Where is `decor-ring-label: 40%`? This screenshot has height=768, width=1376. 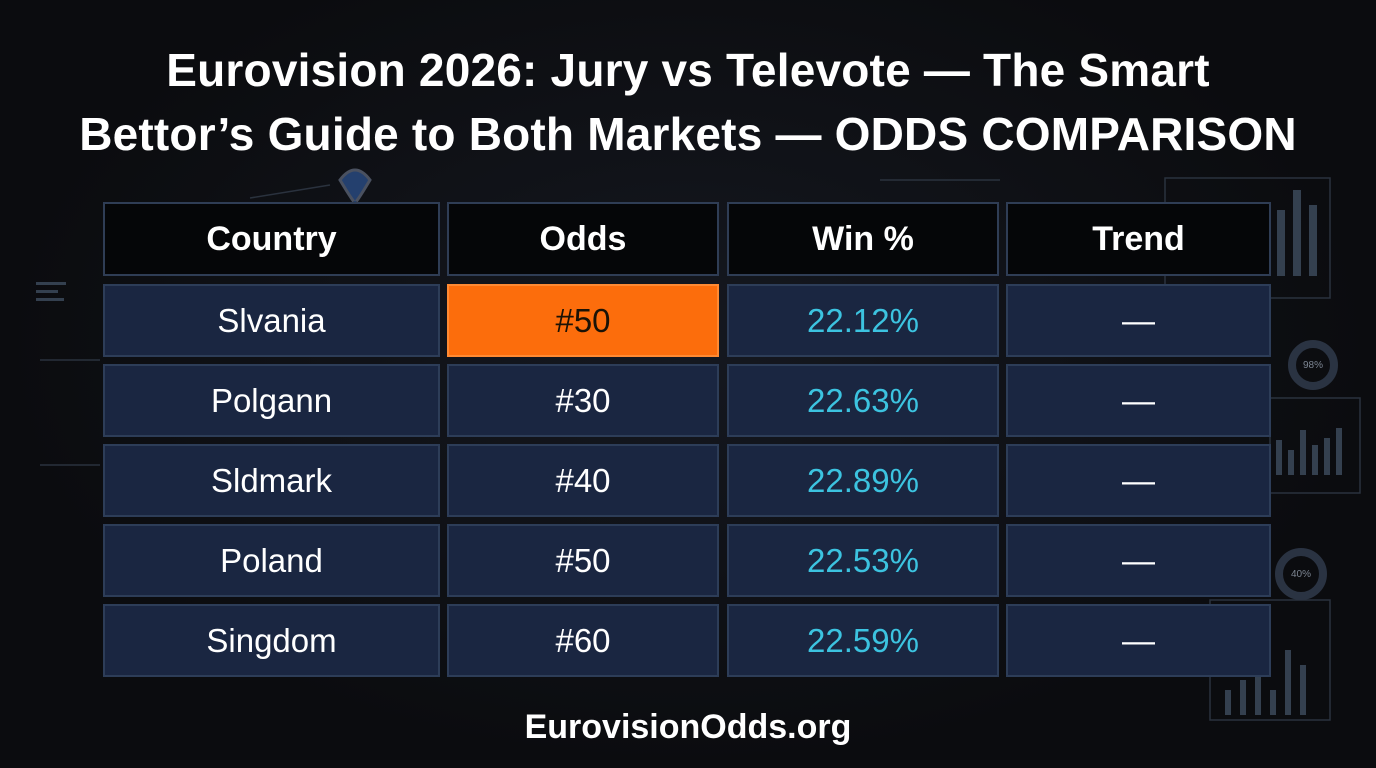
decor-ring-label: 40% is located at coordinates (1300, 574).